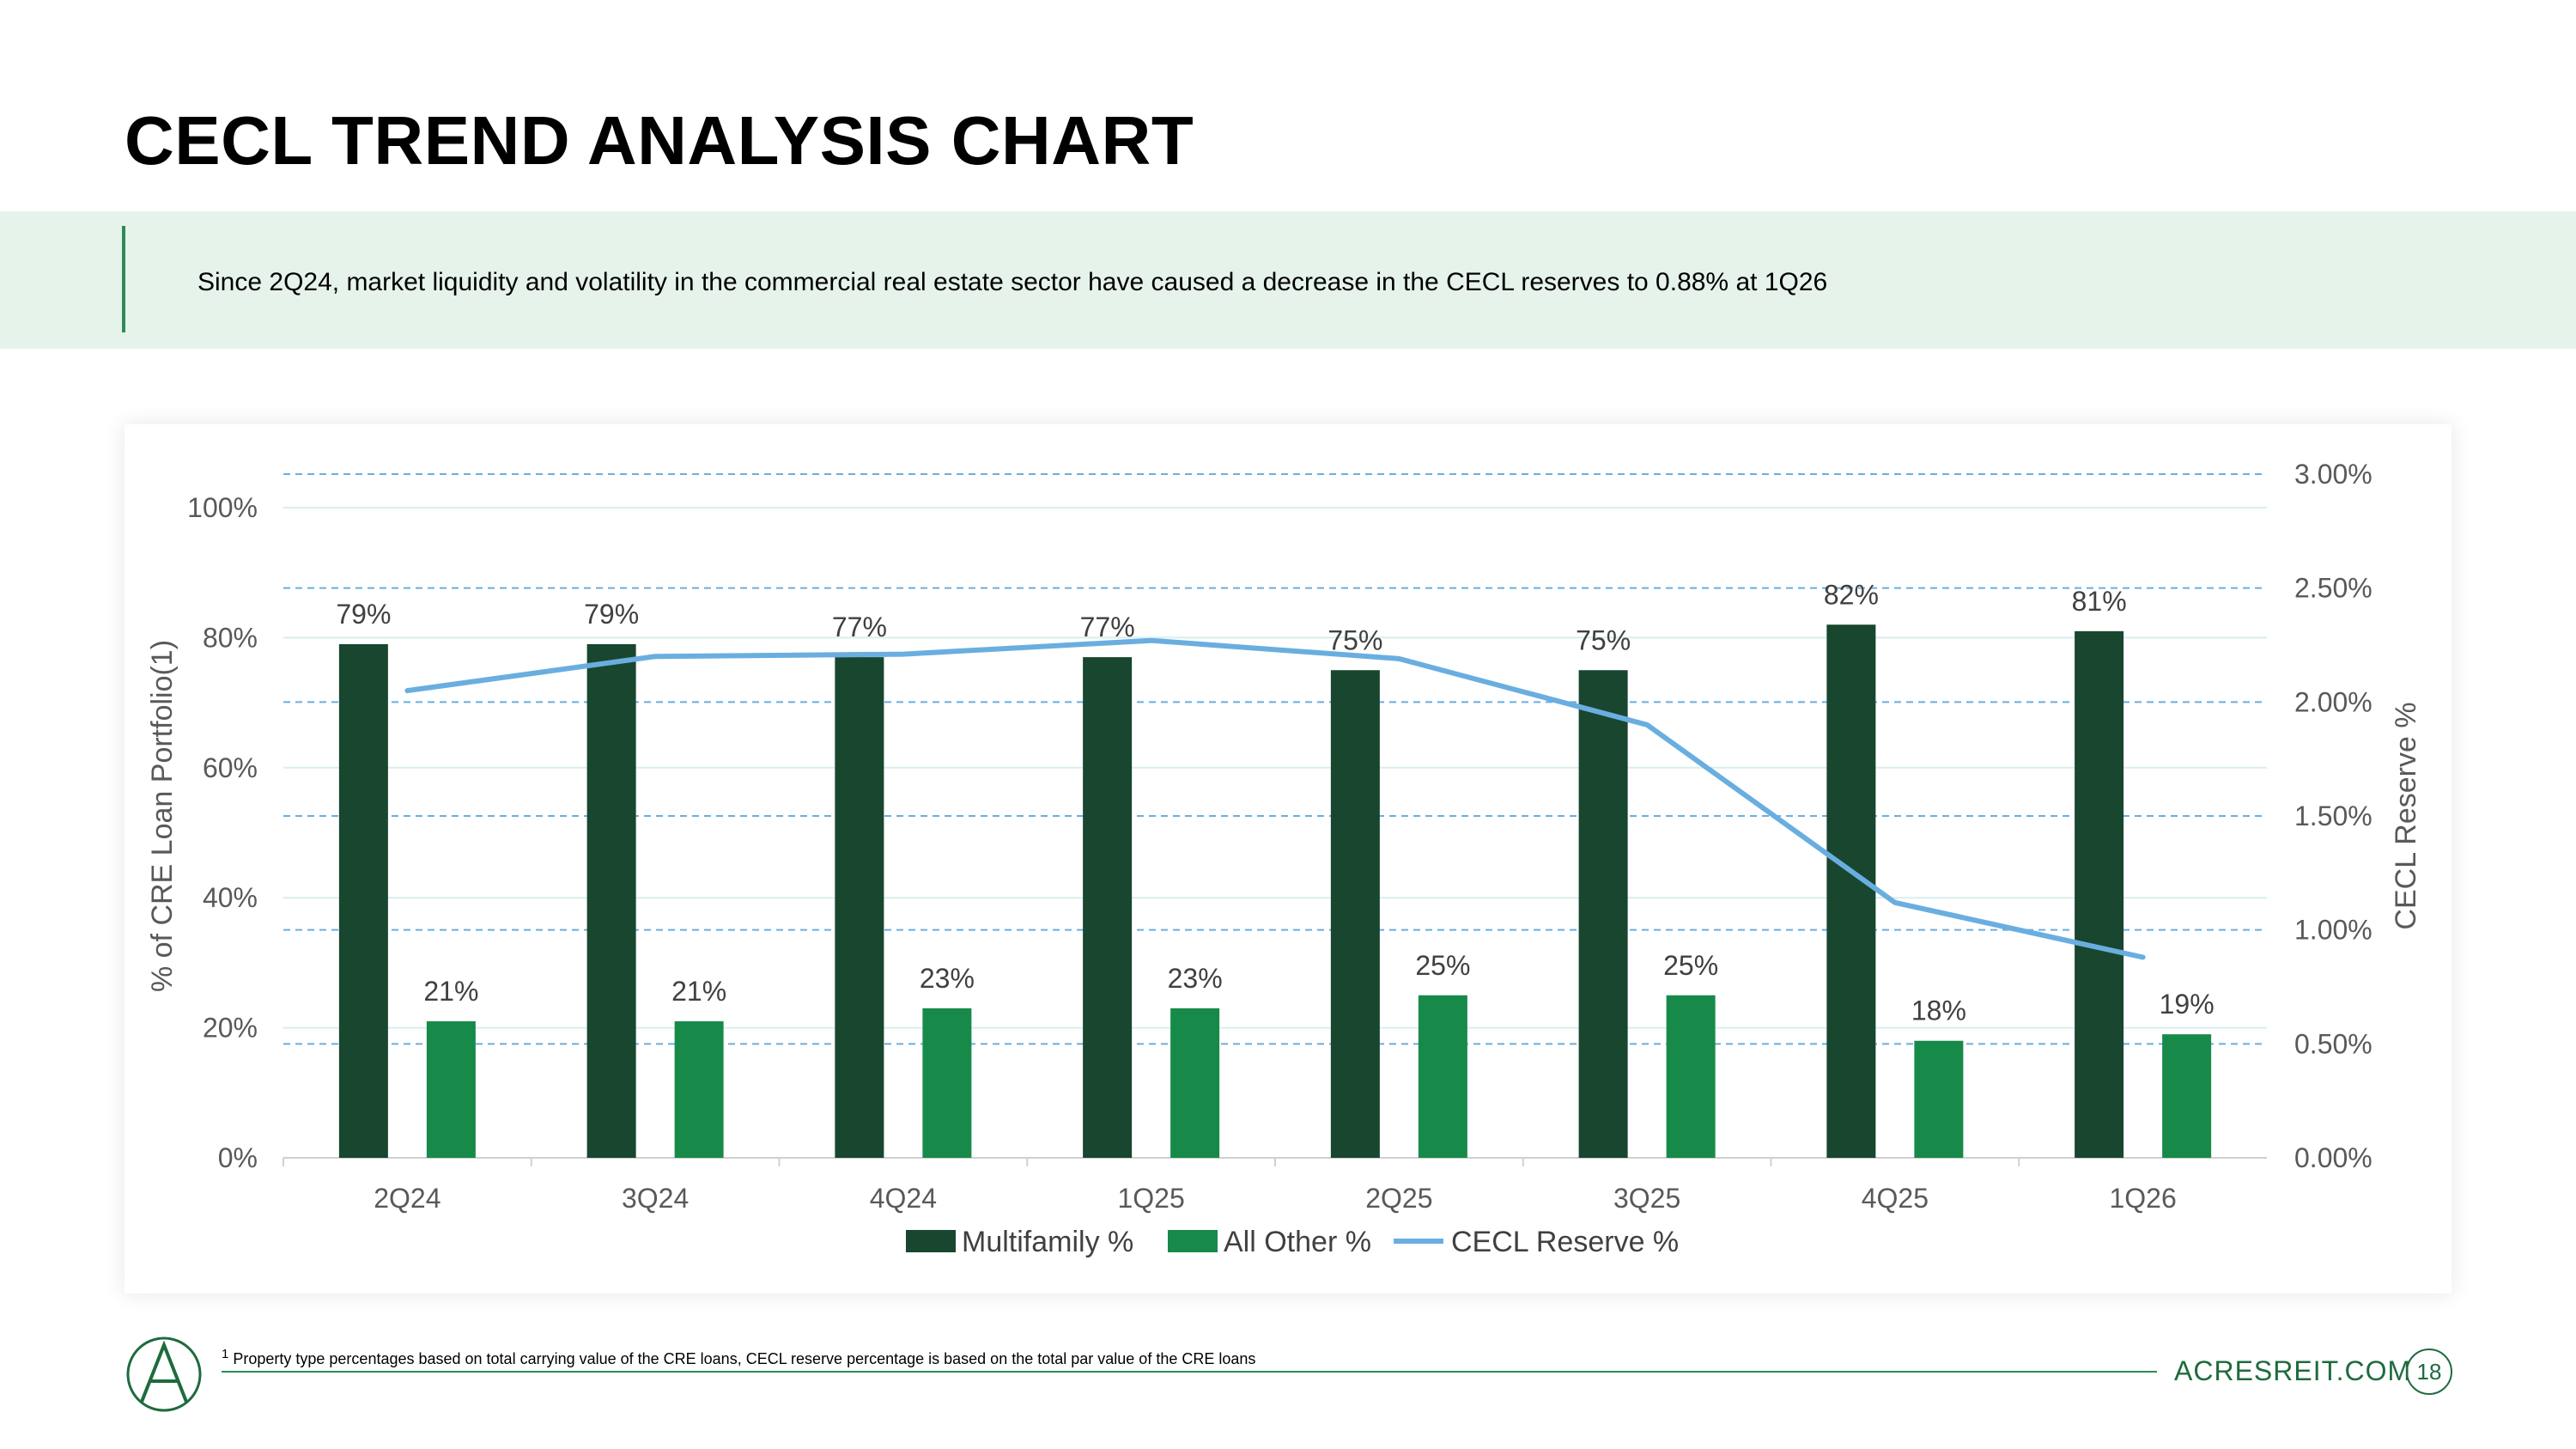 This screenshot has height=1449, width=2576. I want to click on left-tick-label: 80%, so click(230, 637).